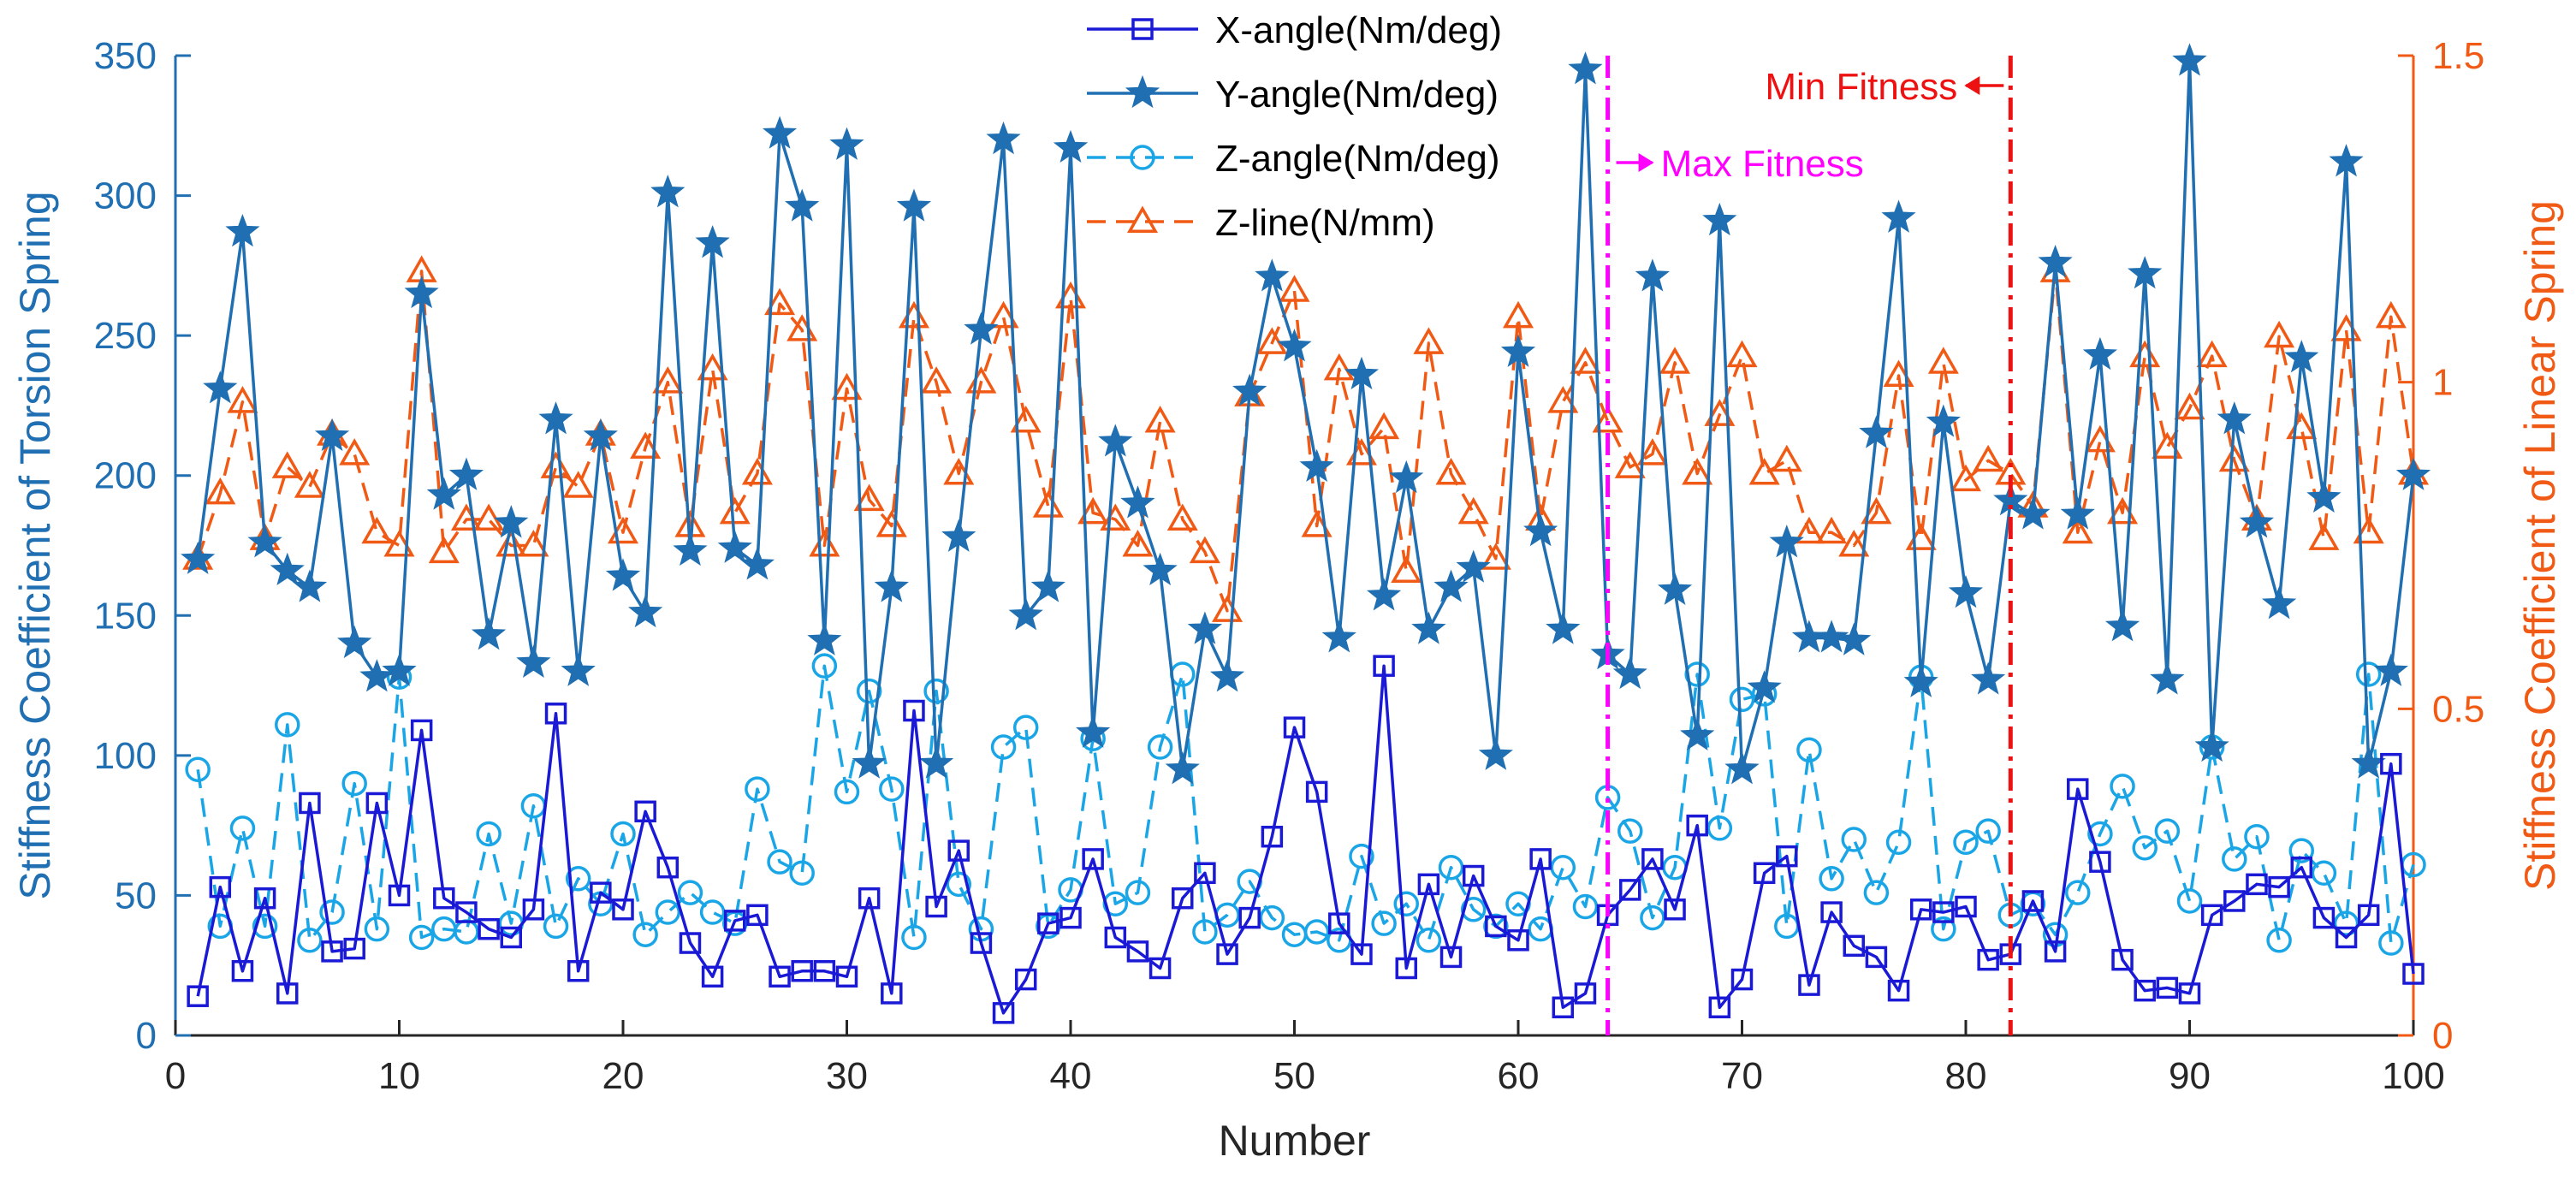  Describe the element at coordinates (2458, 709) in the screenshot. I see `y-right-tick-label: 0.5` at that location.